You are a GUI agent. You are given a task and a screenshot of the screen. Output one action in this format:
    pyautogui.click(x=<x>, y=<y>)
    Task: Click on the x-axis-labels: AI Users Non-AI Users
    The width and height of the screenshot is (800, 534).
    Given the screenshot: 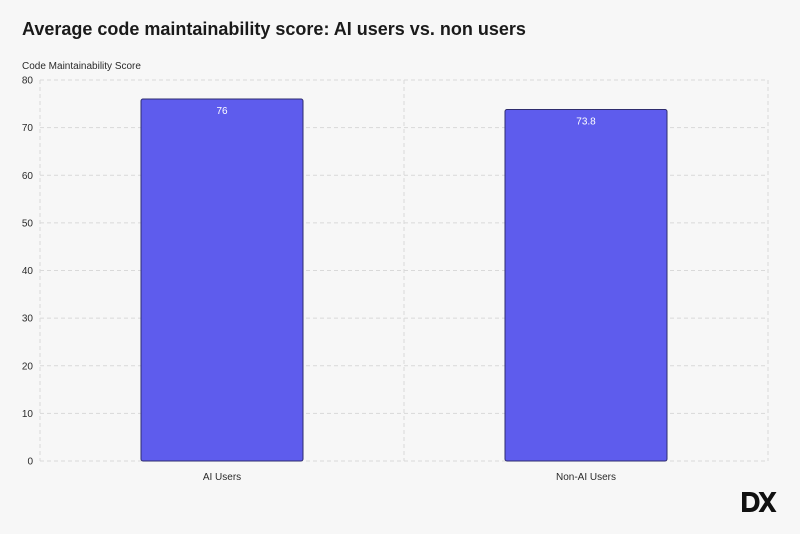 What is the action you would take?
    pyautogui.click(x=409, y=477)
    